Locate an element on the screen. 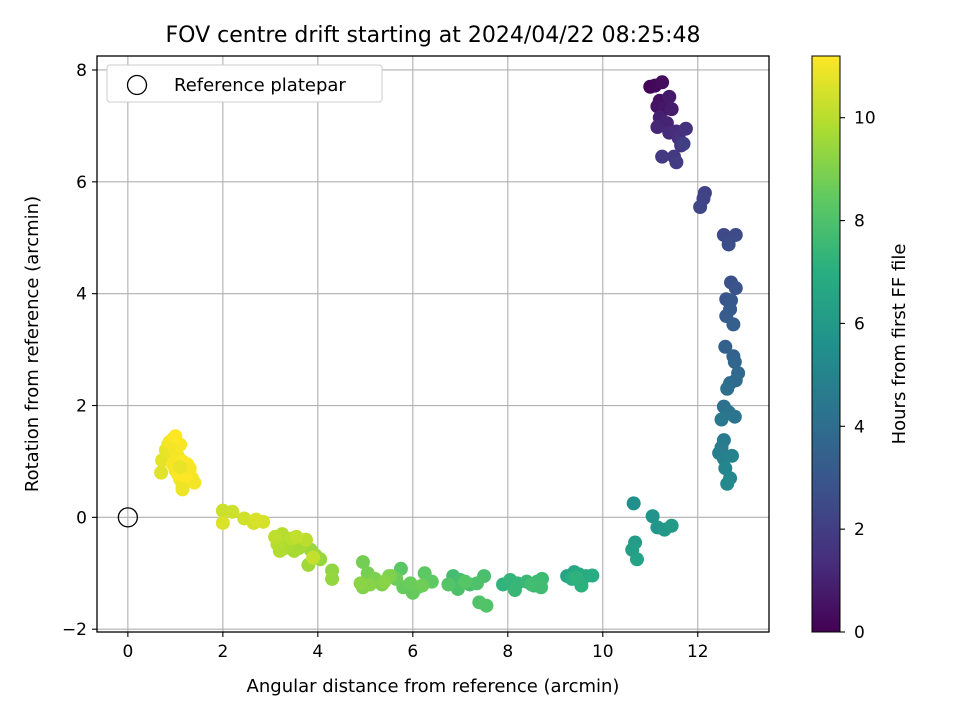 This screenshot has height=720, width=960. colorbar-label: Hours from first FF file is located at coordinates (899, 344).